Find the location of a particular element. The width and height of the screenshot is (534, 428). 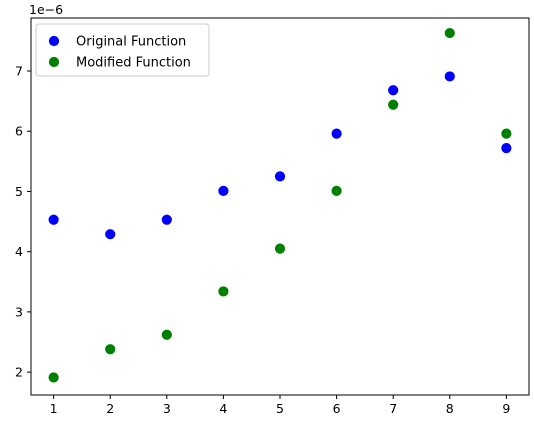

x-tick-label: 2 is located at coordinates (110, 408).